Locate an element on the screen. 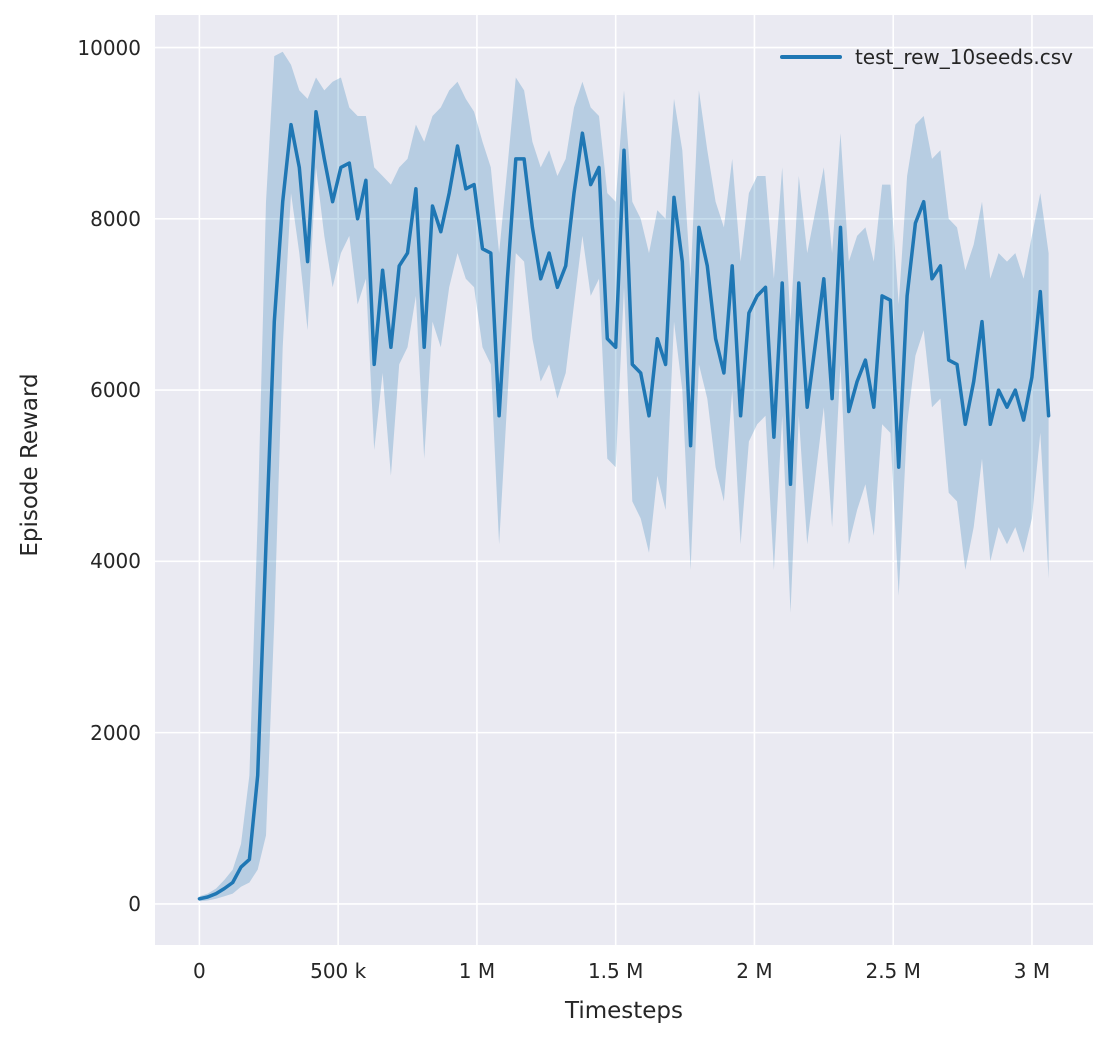  y-tick-label: 8000 is located at coordinates (115, 218).